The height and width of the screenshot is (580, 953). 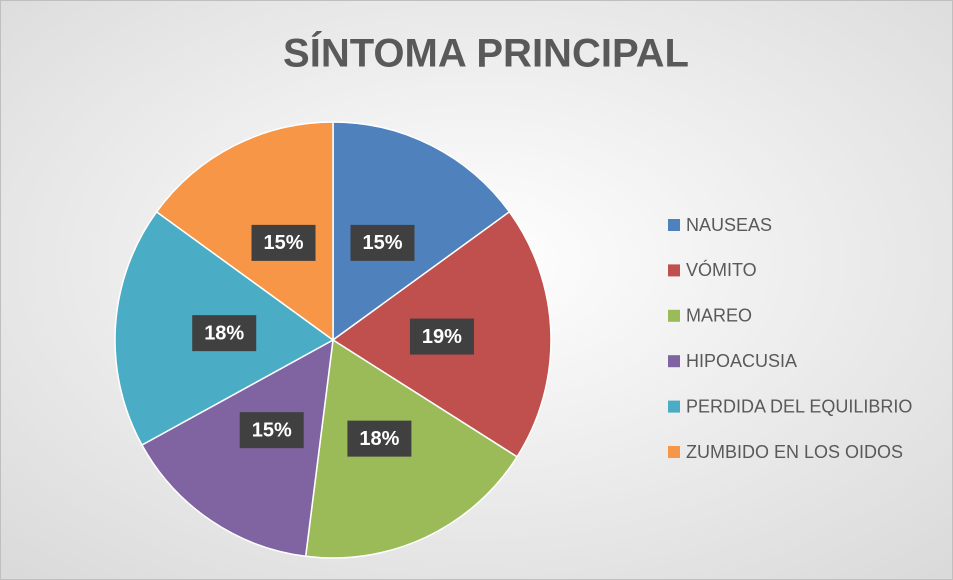 I want to click on legend-label: MAREO, so click(x=719, y=316).